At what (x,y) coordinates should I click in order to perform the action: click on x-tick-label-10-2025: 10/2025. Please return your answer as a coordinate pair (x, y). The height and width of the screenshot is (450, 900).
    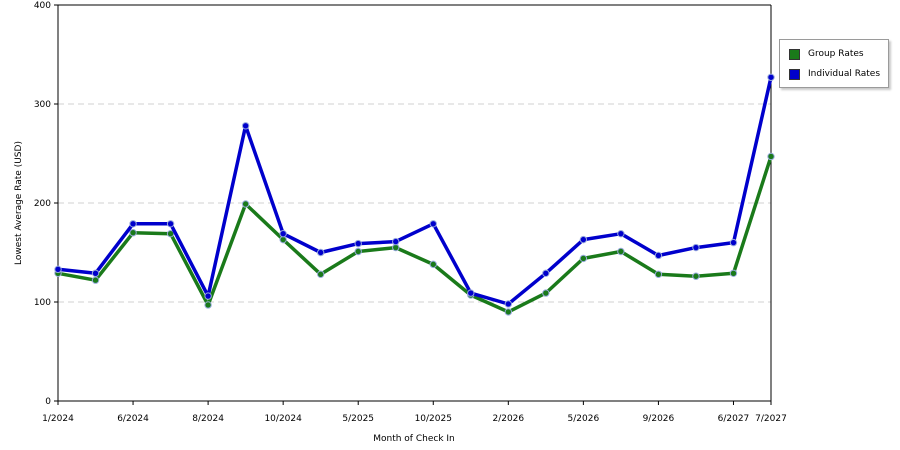
    Looking at the image, I should click on (433, 419).